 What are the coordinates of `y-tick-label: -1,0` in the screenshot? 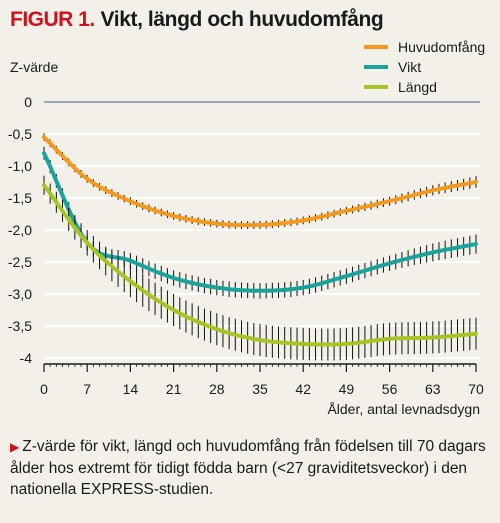 It's located at (20, 166).